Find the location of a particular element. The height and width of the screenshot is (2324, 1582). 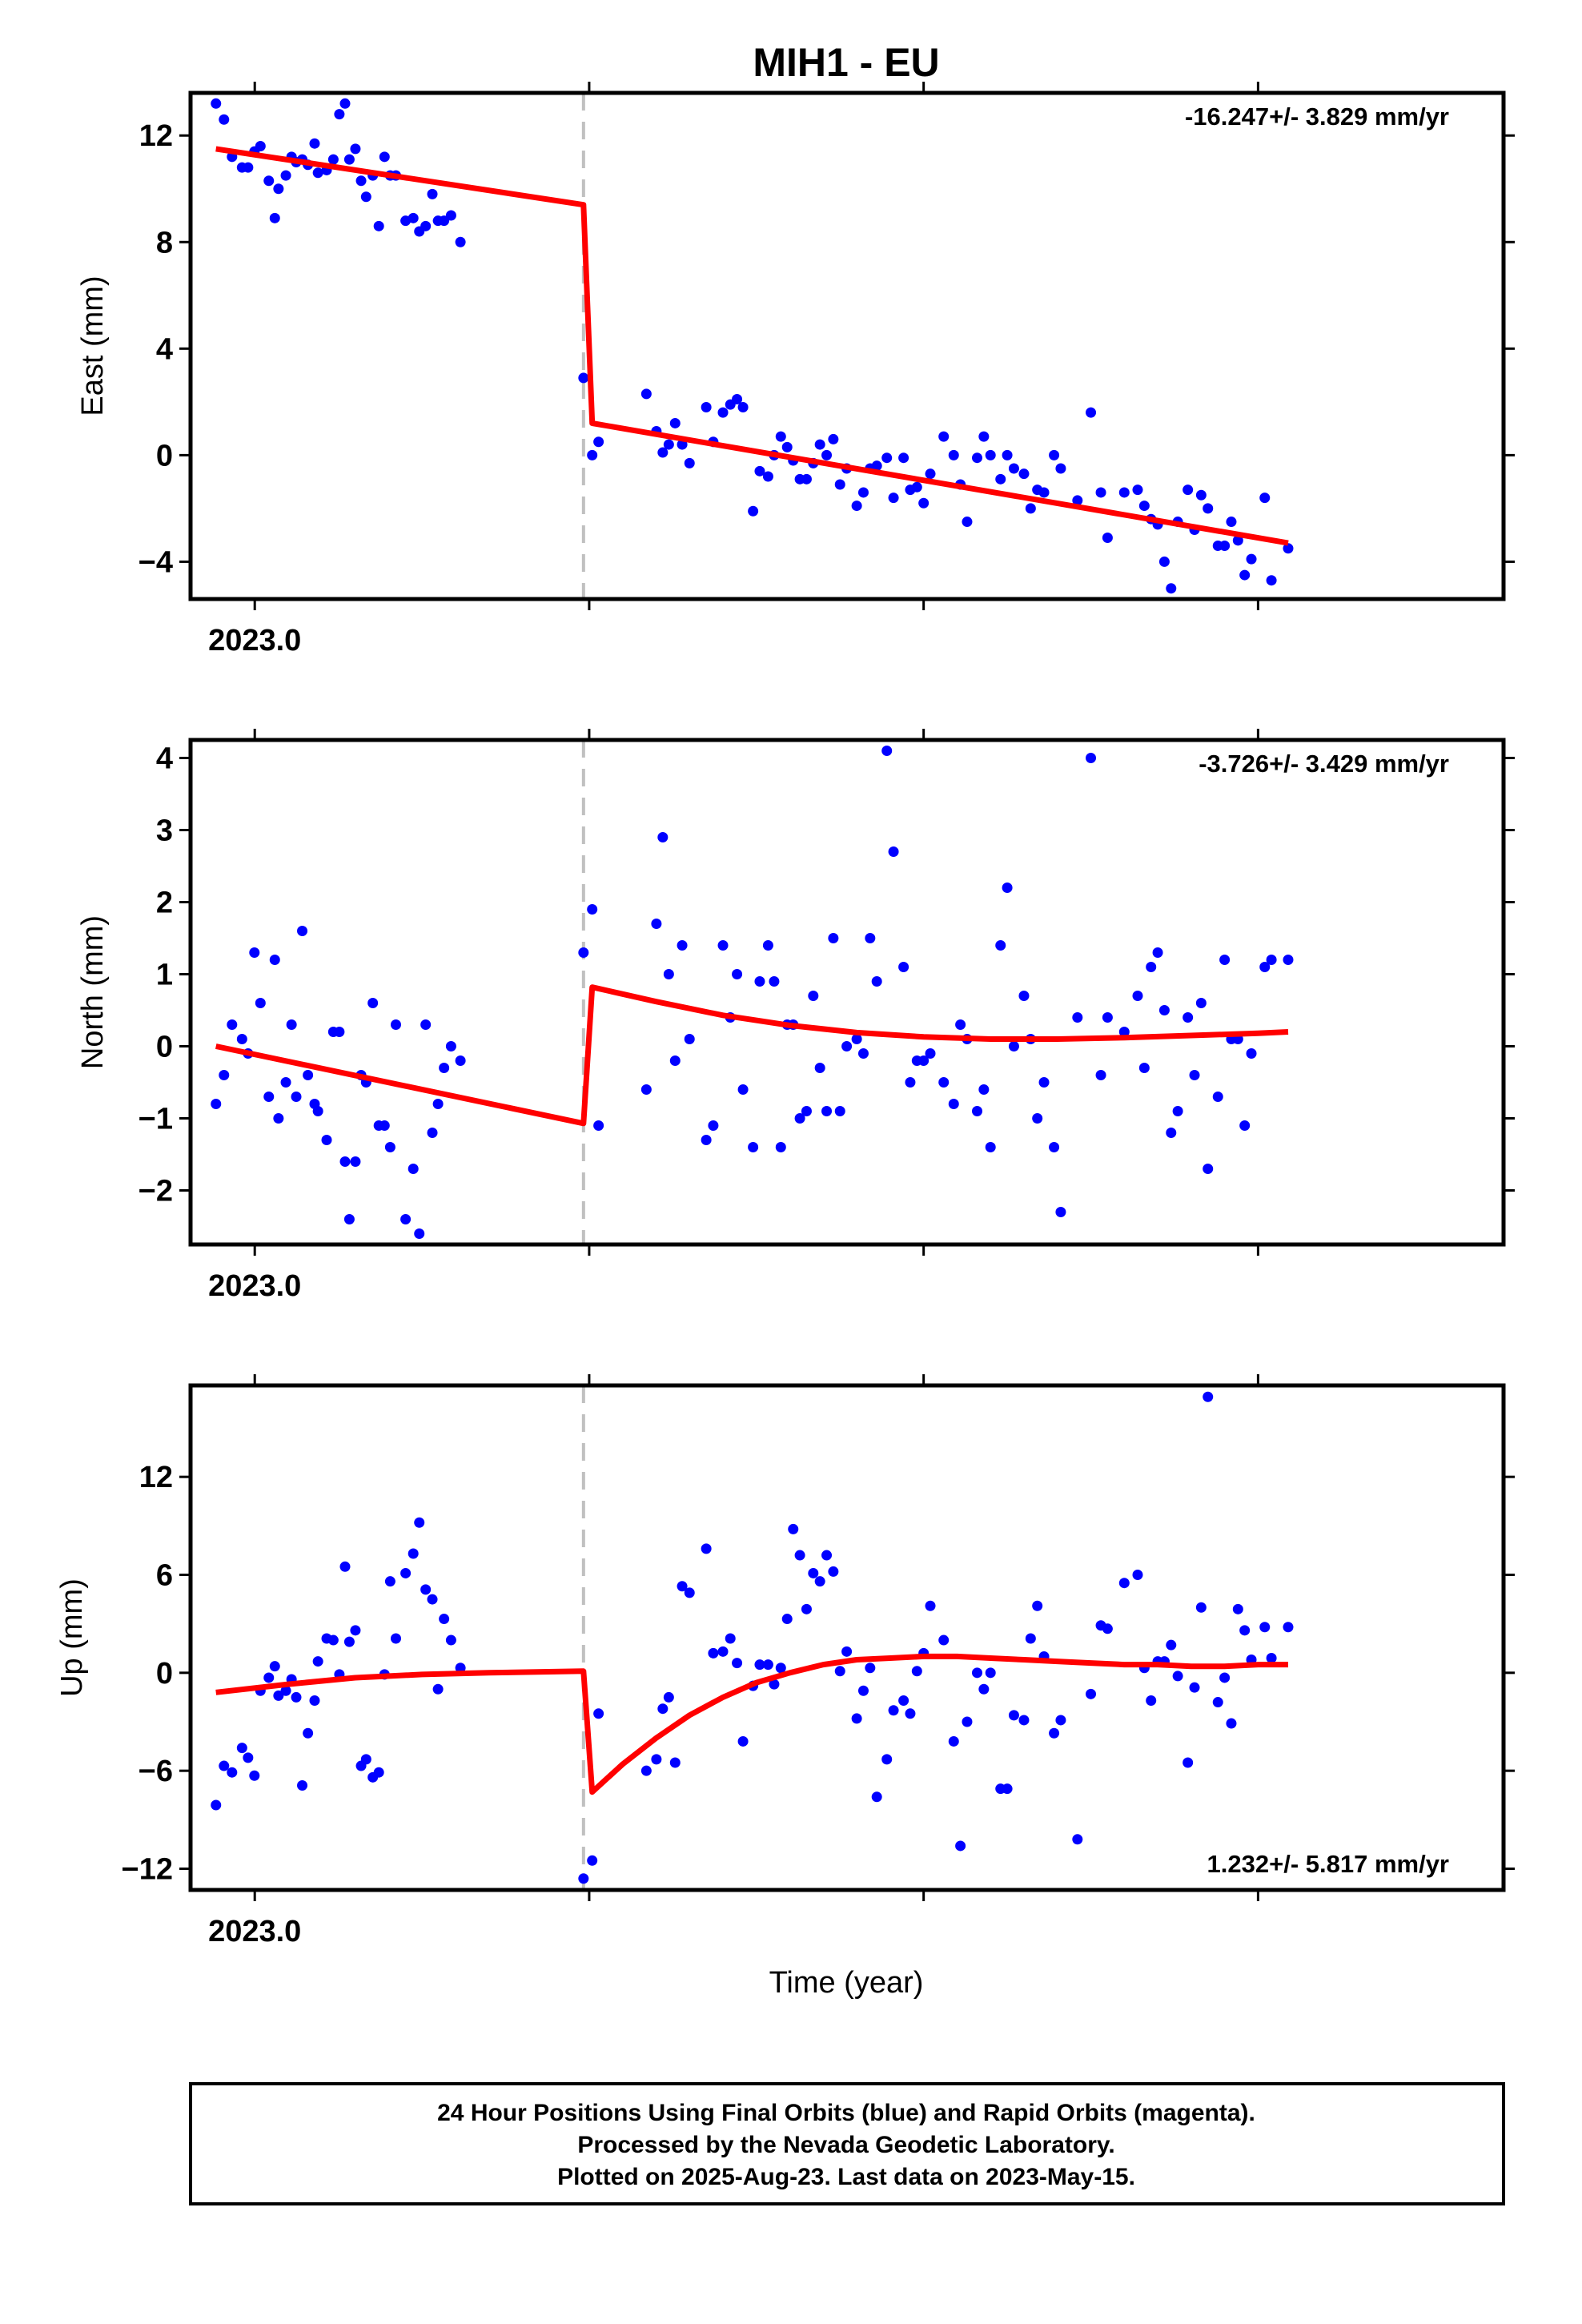

chart-title: MIH1 - EU is located at coordinates (846, 62).